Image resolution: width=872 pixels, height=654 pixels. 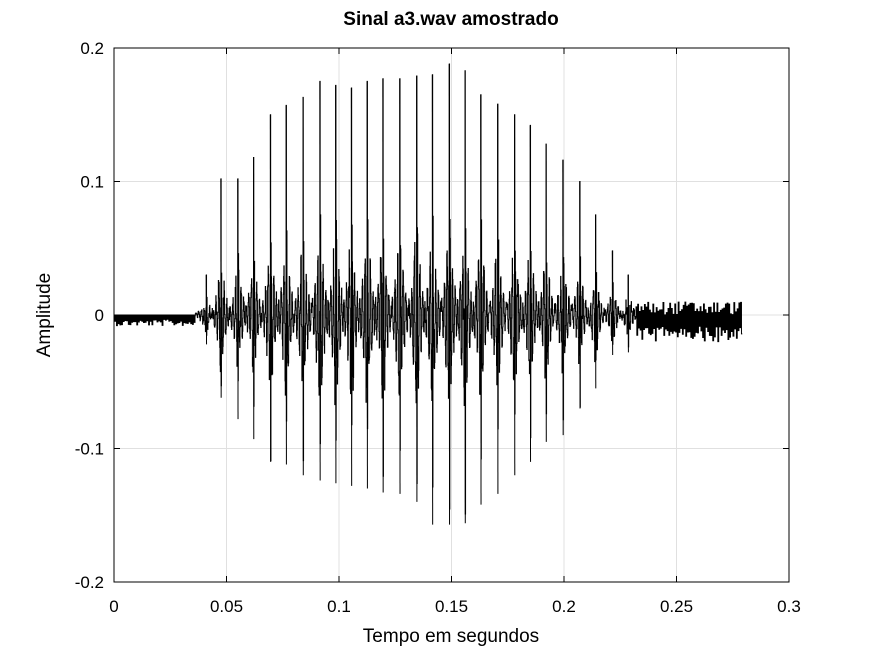 I want to click on x-tick-label: 0.1, so click(x=339, y=606).